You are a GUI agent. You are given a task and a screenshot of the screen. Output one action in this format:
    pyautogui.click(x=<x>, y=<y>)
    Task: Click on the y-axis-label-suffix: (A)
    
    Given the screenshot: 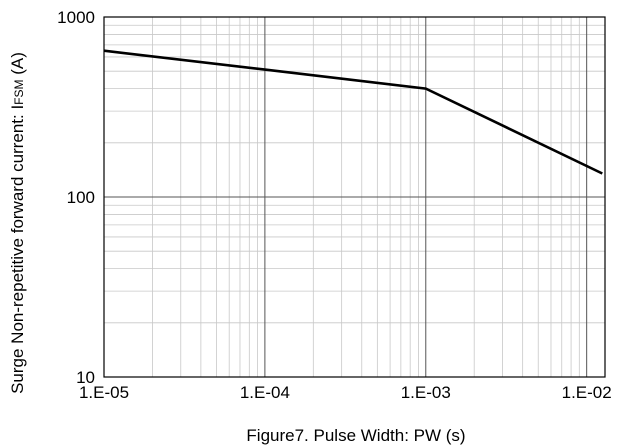 What is the action you would take?
    pyautogui.click(x=17, y=65)
    